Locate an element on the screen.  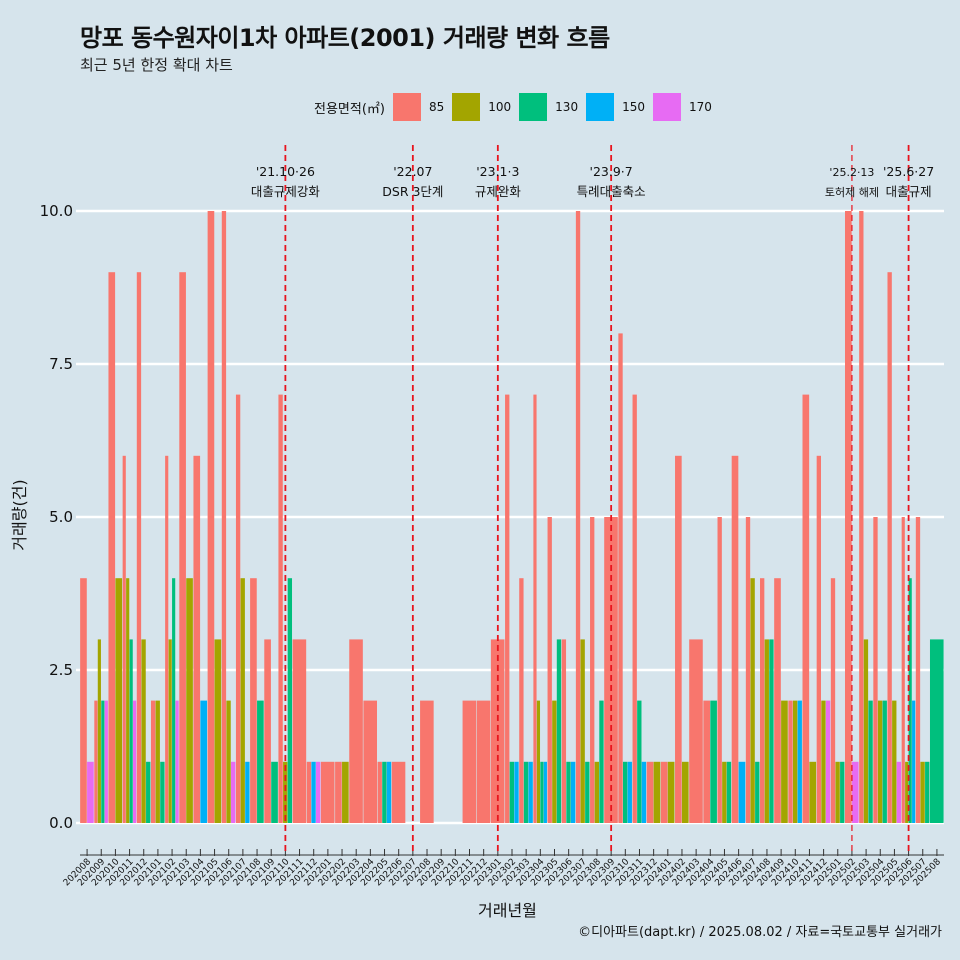
legend-title: 전용면적(㎡) is located at coordinates (349, 109).